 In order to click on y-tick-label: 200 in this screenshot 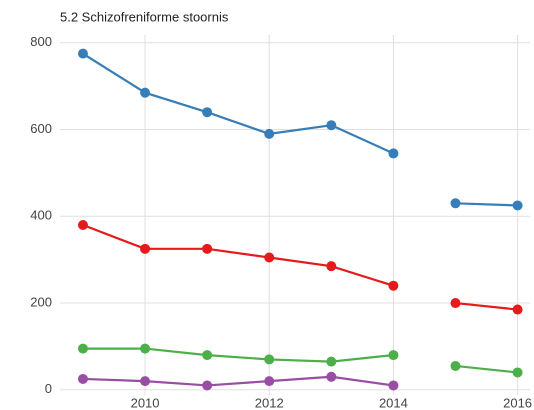, I will do `click(41, 301)`.